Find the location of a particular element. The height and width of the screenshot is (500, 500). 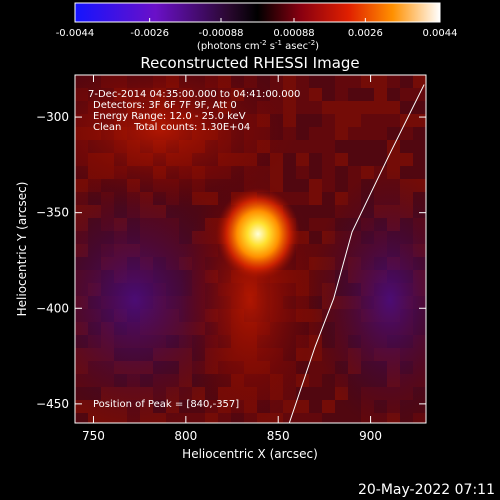

annotation-time-range: 7-Dec-2014 04:35:00.000 to 04:41:00.000 is located at coordinates (194, 94).